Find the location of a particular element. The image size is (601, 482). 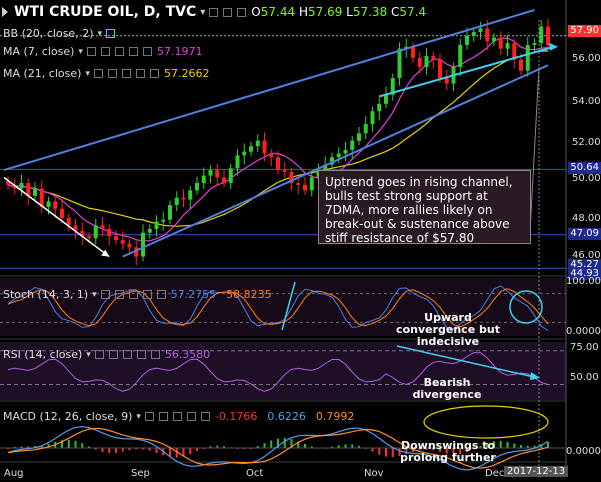

bb-legend: BB (20, close, 2) ▾ is located at coordinates (59, 33).